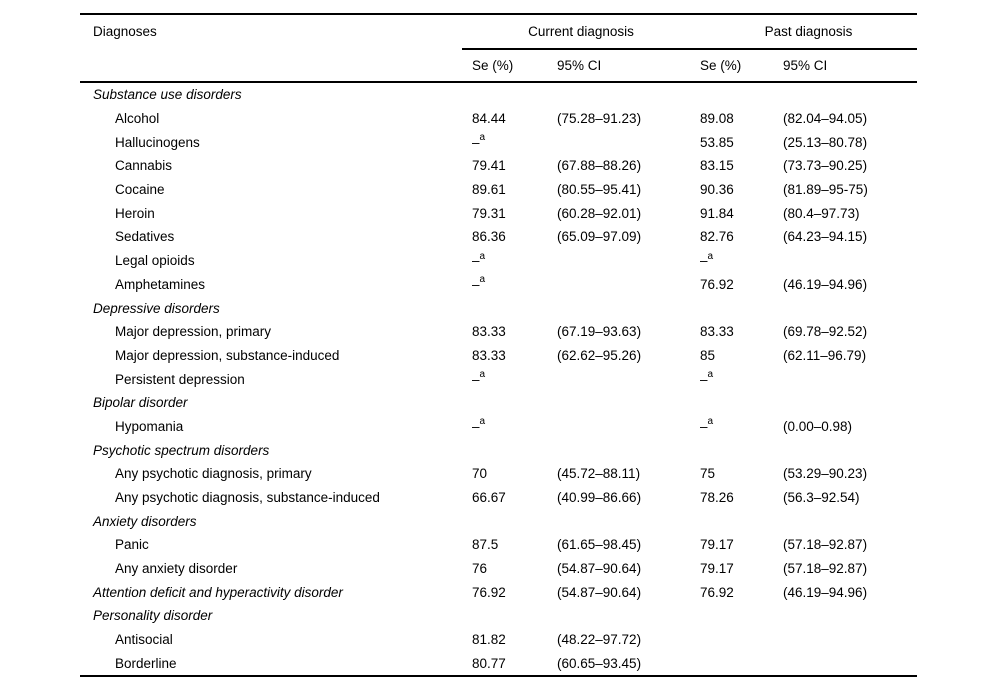 The image size is (1000, 690). I want to click on ci-past-cell: (80.4–97.73), so click(821, 213).